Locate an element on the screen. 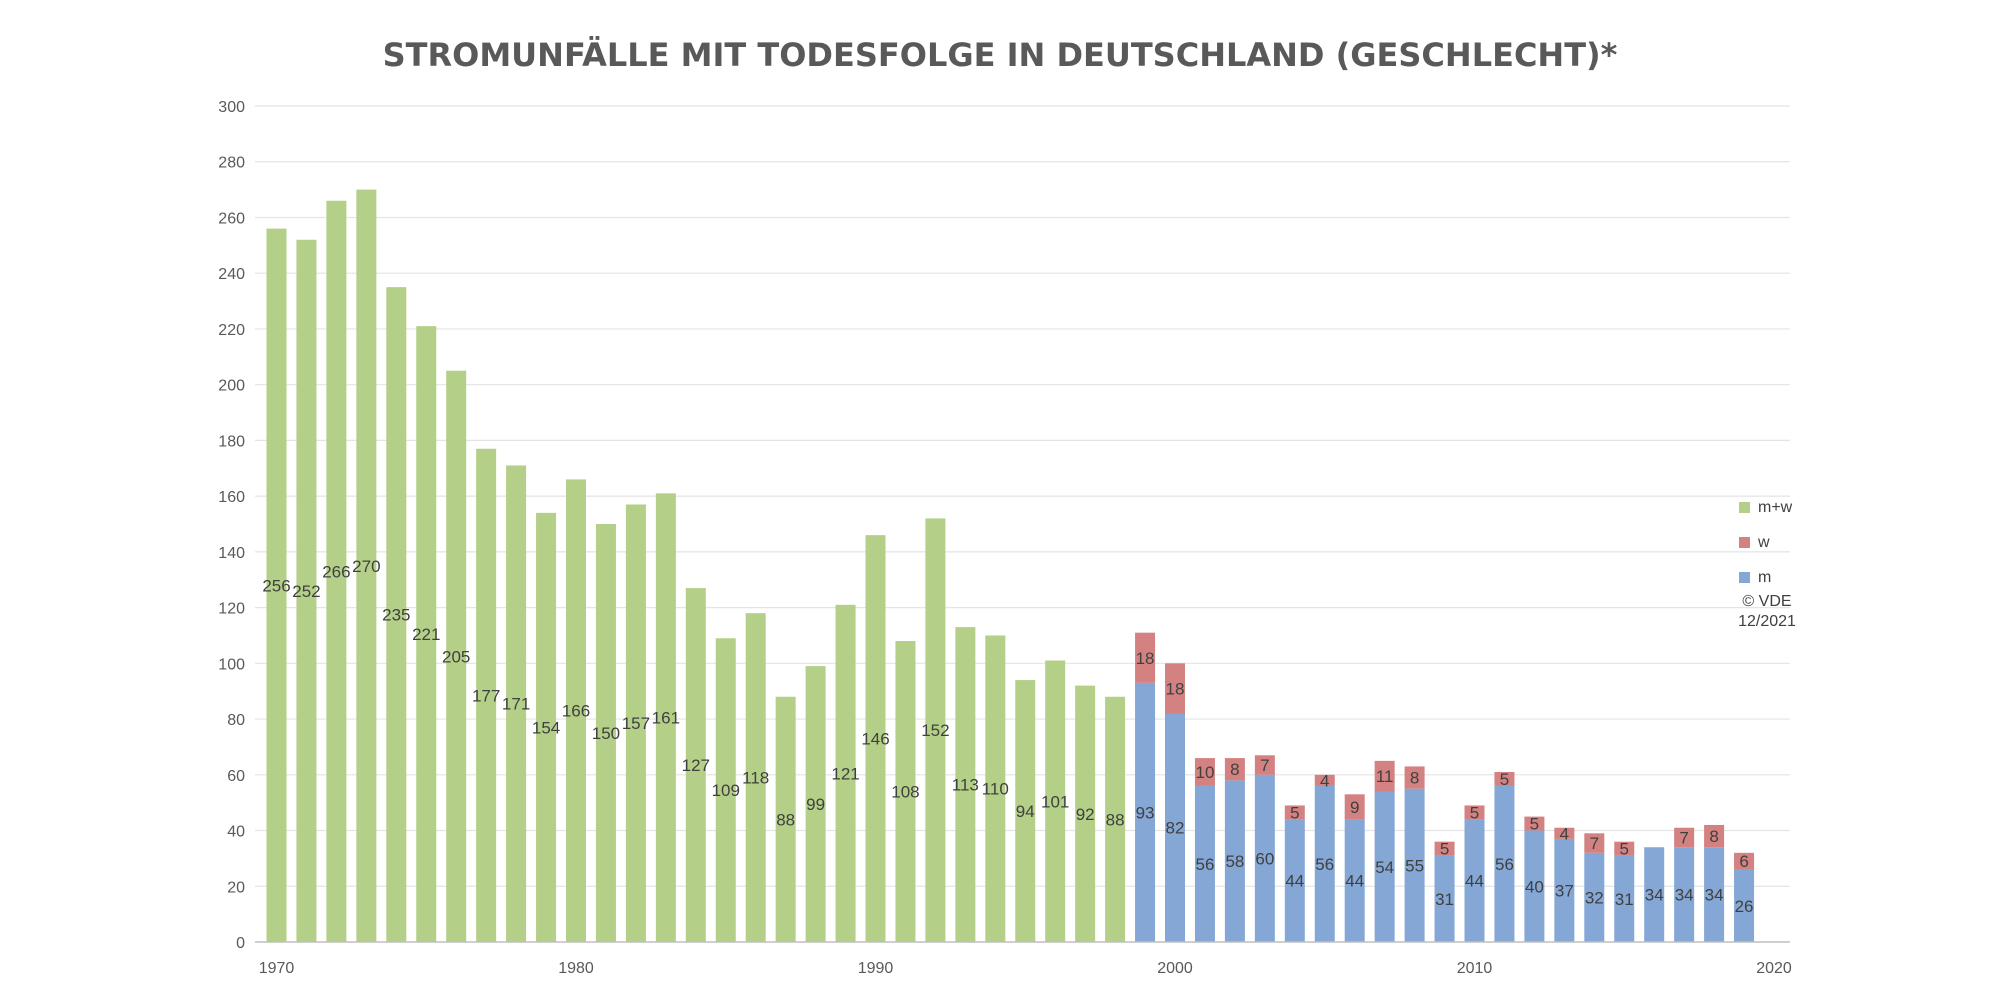  data-label-m: 54 is located at coordinates (1384, 867).